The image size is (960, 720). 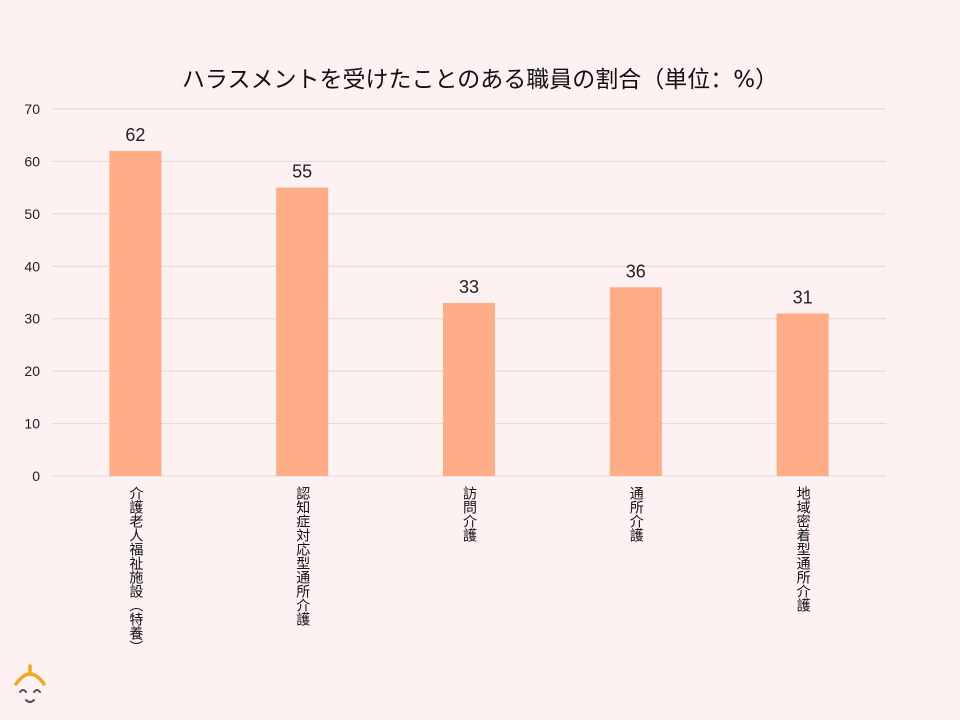 I want to click on y-tick-label: 70, so click(x=32, y=109).